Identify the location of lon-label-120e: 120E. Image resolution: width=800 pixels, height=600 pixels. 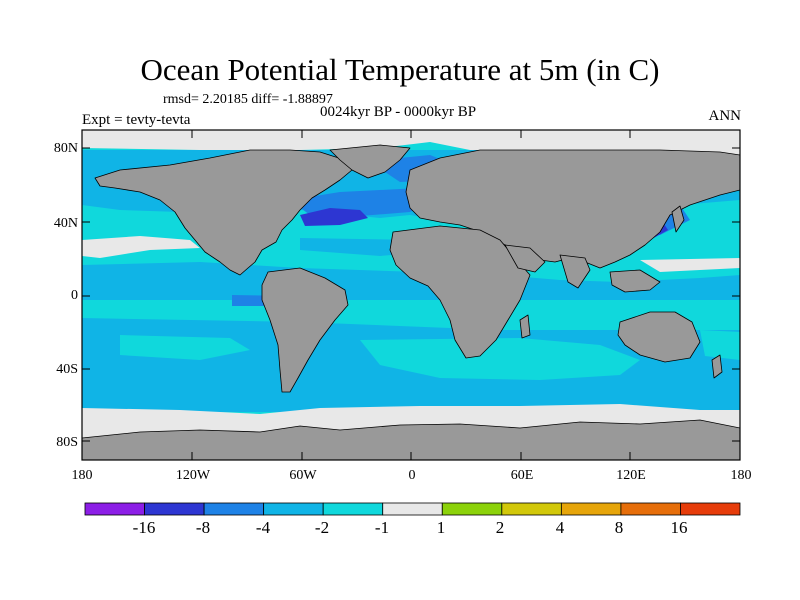
(631, 475).